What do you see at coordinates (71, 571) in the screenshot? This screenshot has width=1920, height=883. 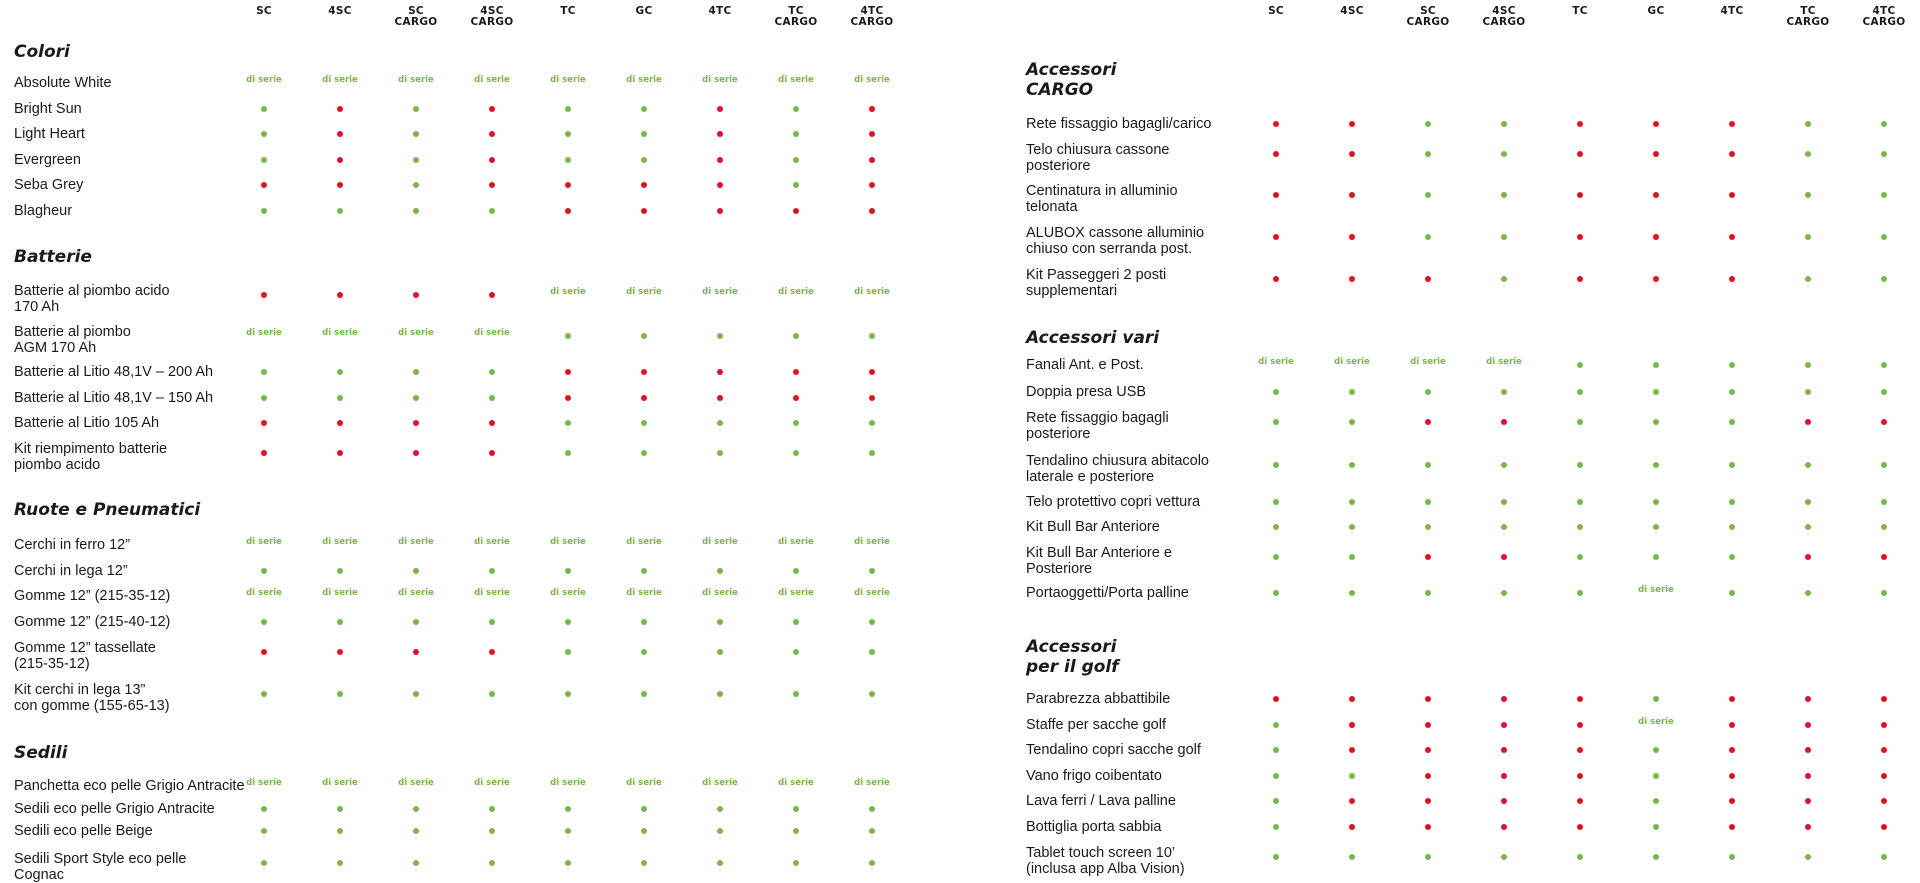 I see `row-label-cerchi-in-lega-12: Cerchi in lega 12”` at bounding box center [71, 571].